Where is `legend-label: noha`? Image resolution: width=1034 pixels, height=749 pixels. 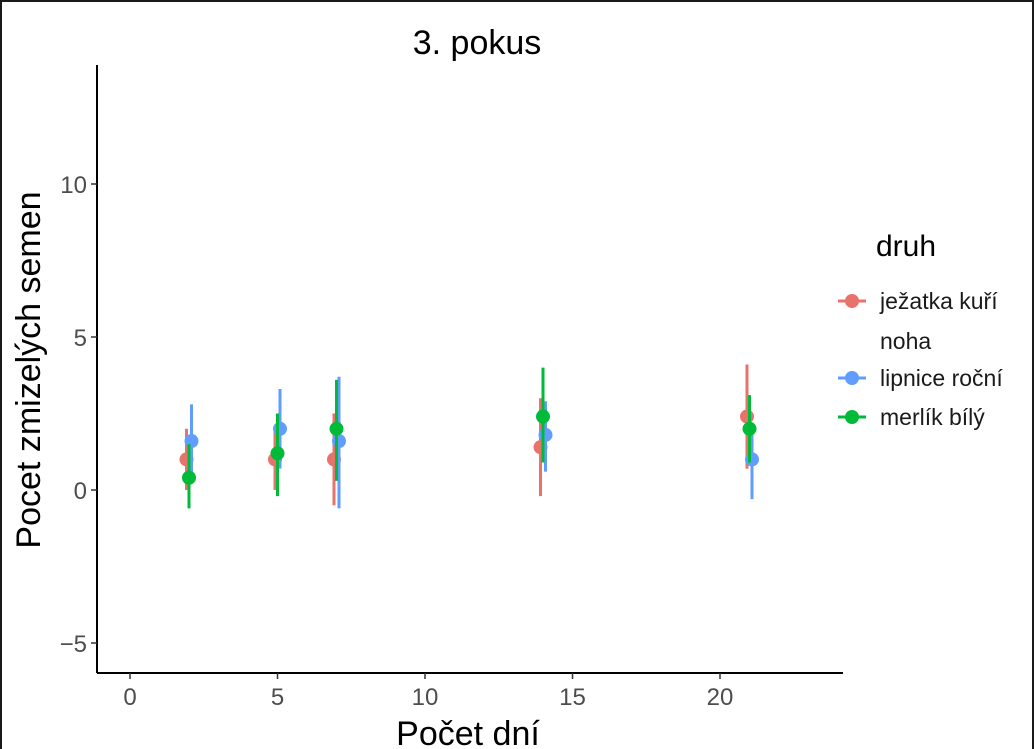 legend-label: noha is located at coordinates (905, 341).